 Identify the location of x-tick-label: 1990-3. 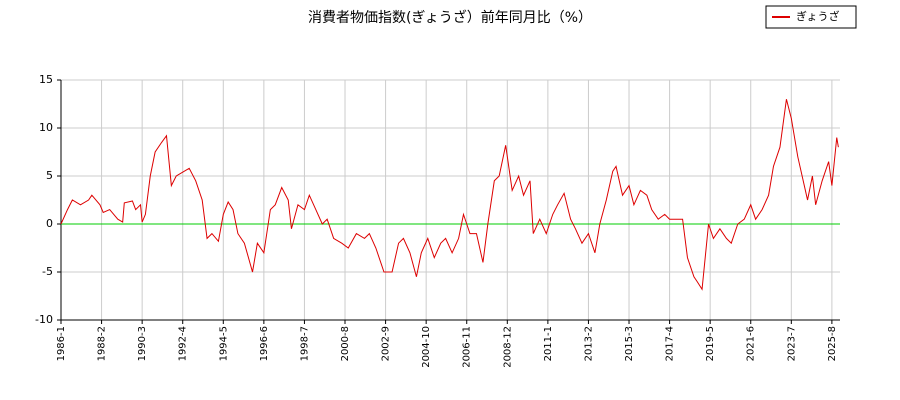
(142, 343).